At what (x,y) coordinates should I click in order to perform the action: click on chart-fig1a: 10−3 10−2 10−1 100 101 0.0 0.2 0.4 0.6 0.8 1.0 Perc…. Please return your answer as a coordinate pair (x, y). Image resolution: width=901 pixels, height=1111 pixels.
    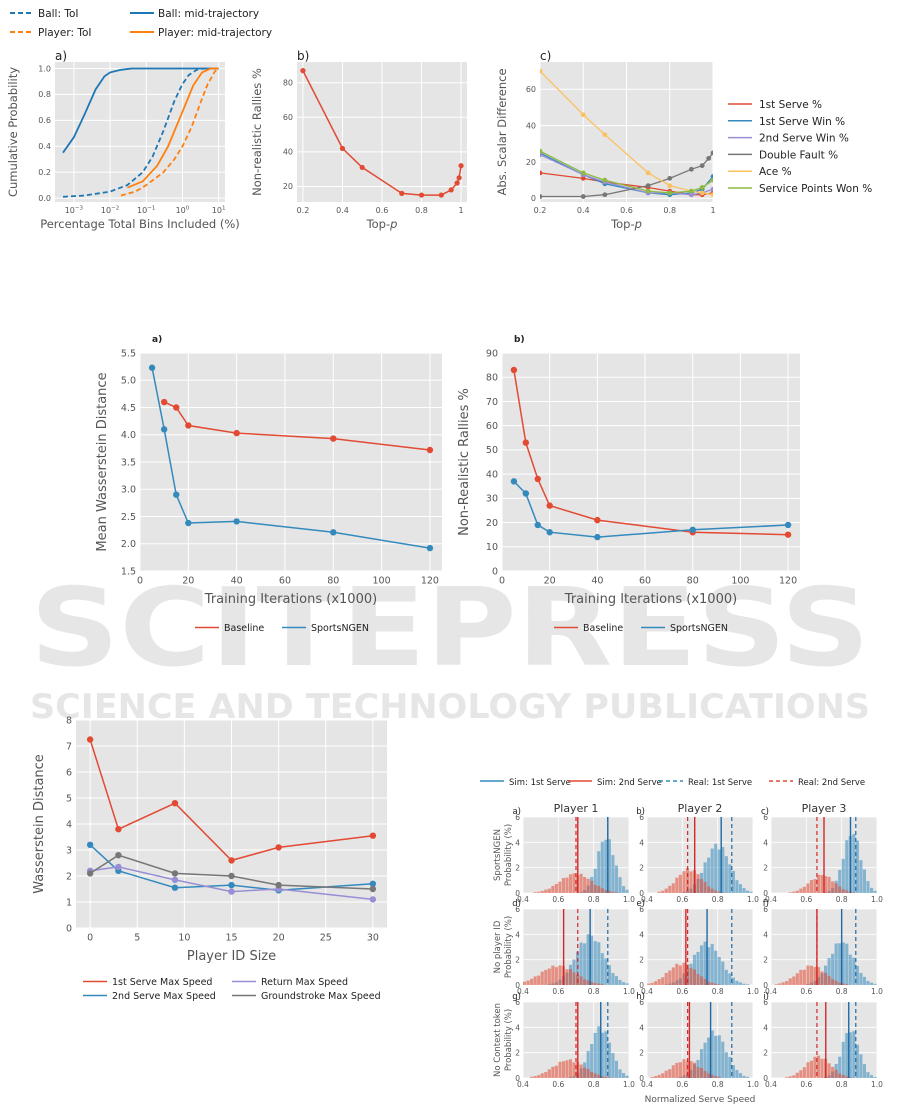
    Looking at the image, I should click on (123, 140).